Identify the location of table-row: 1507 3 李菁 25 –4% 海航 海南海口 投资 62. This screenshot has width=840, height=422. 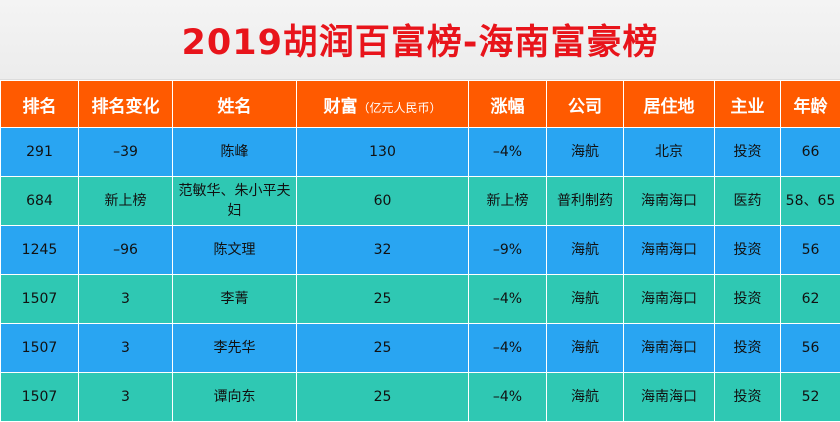
(420, 299).